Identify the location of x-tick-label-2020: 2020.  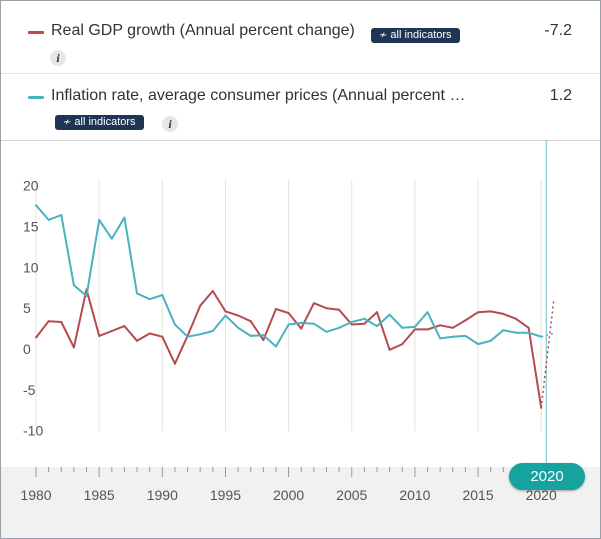
(541, 495).